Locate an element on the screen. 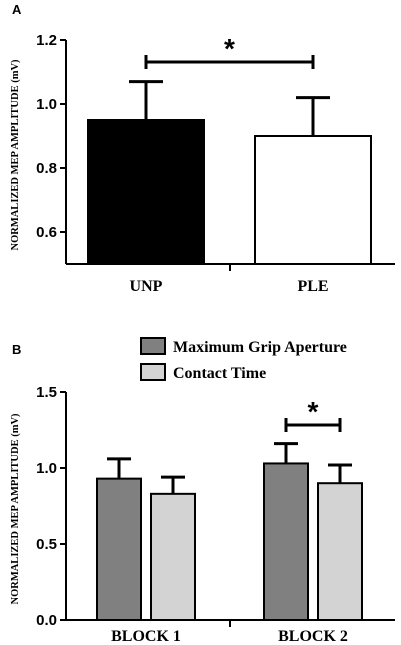  significance-star-a: * is located at coordinates (229, 48).